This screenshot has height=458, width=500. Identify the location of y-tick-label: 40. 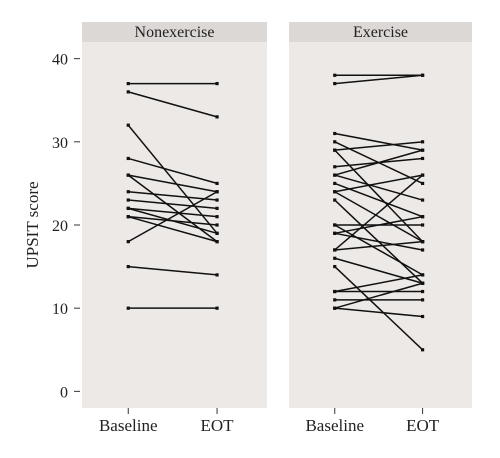
(60, 60).